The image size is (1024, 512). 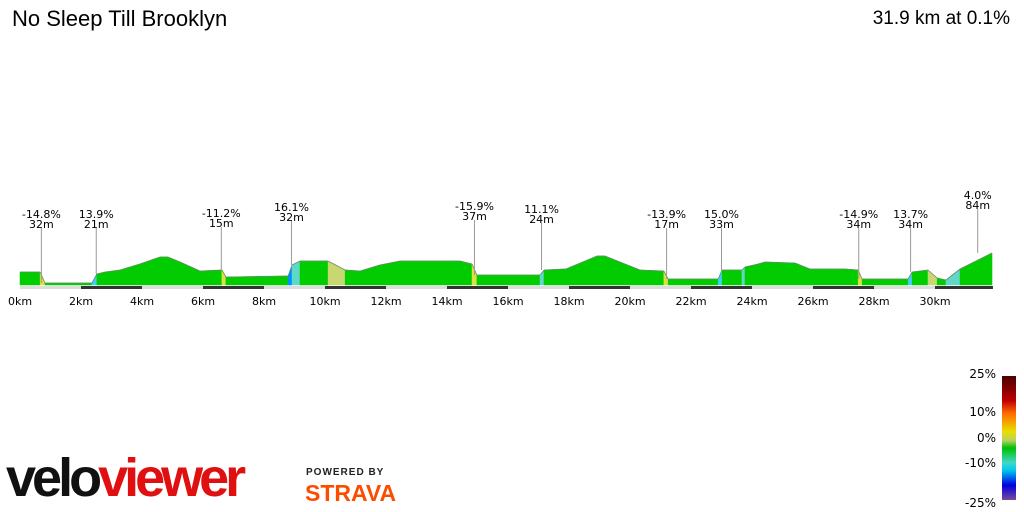 I want to click on gradient-legend: 25% 10% 0% -10% -25%, so click(x=987, y=439).